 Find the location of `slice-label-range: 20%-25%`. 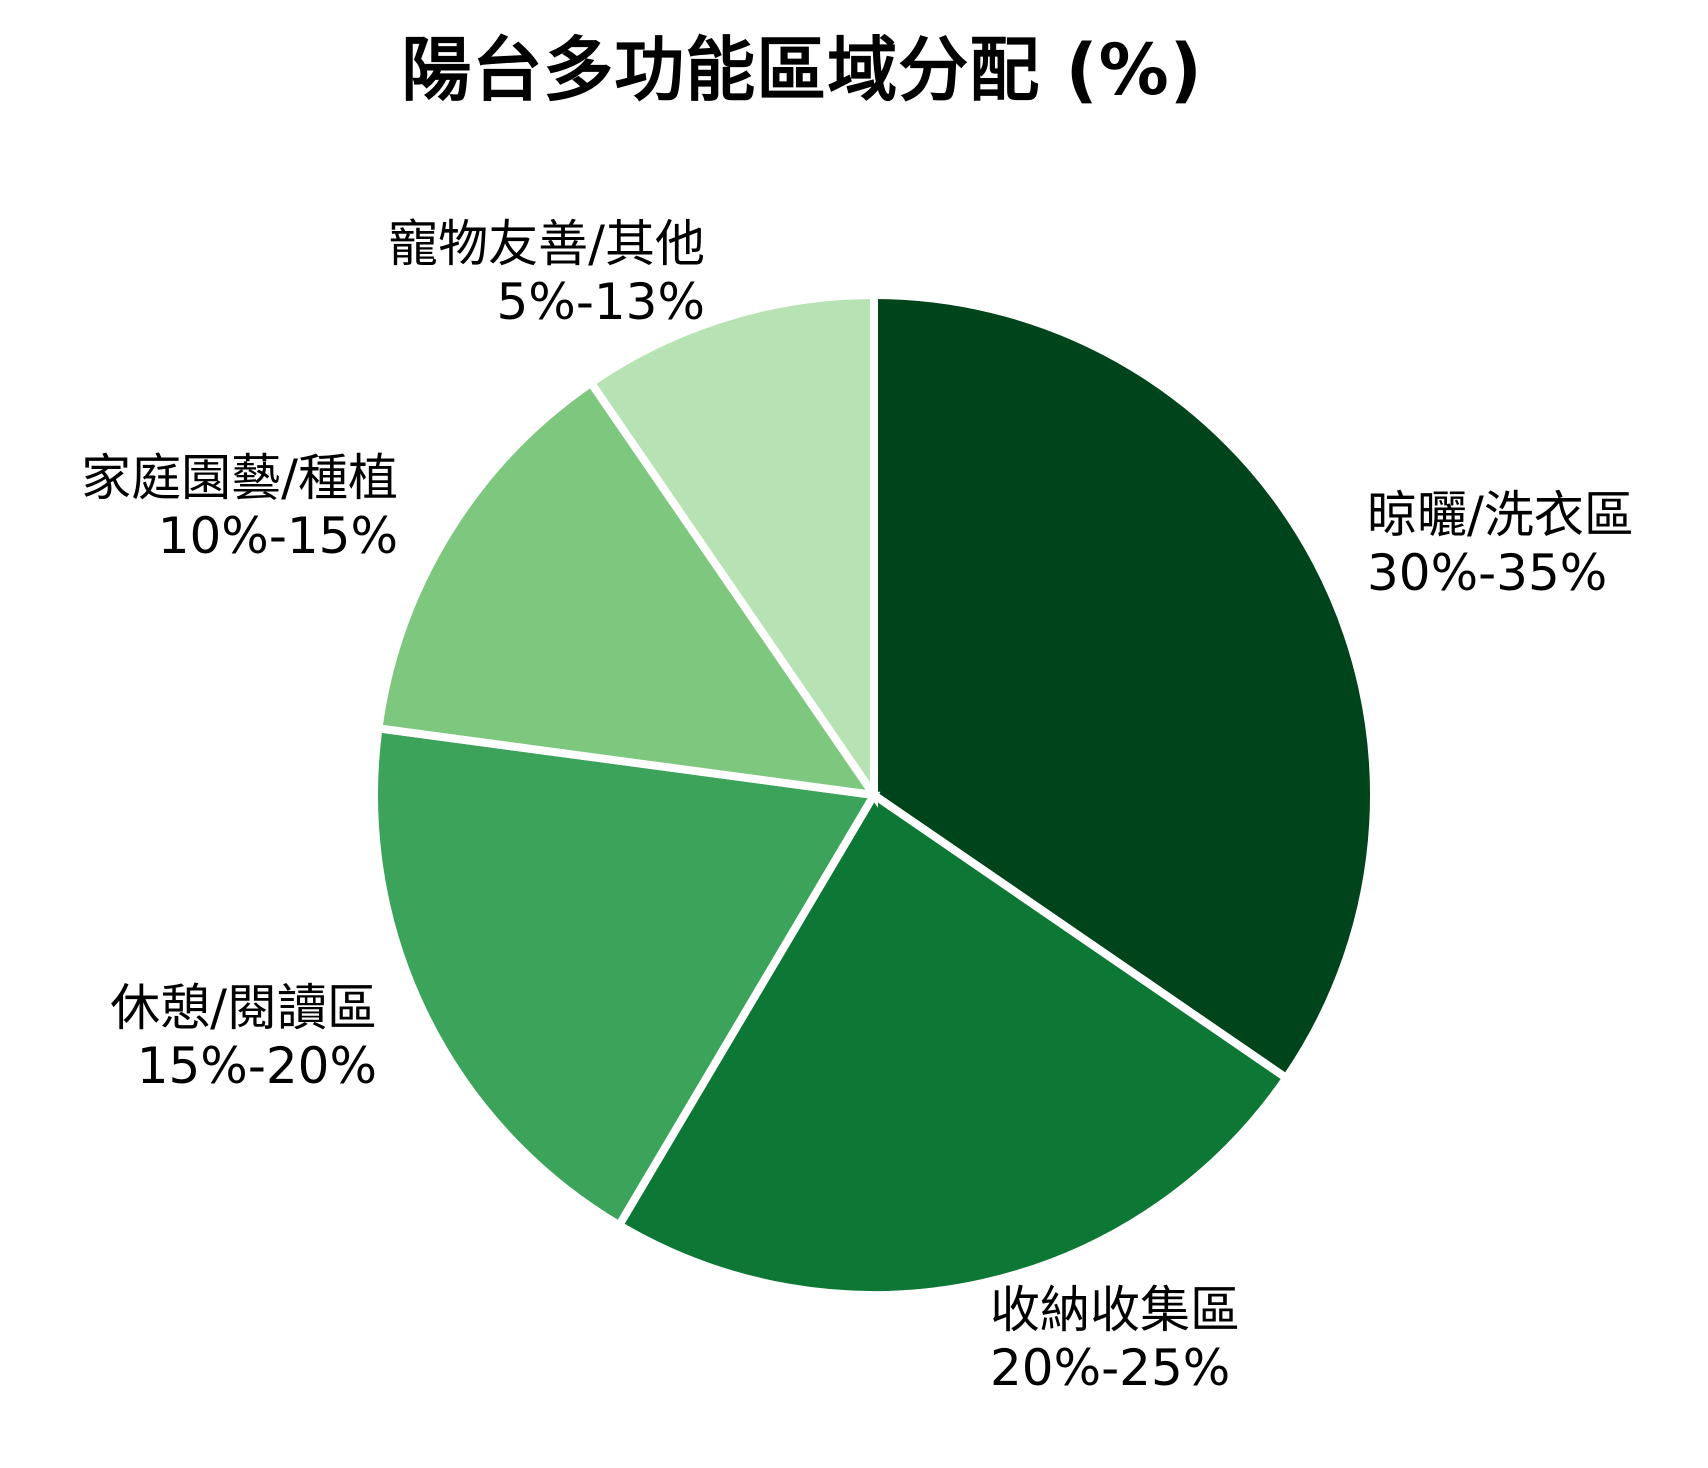

slice-label-range: 20%-25% is located at coordinates (1110, 1368).